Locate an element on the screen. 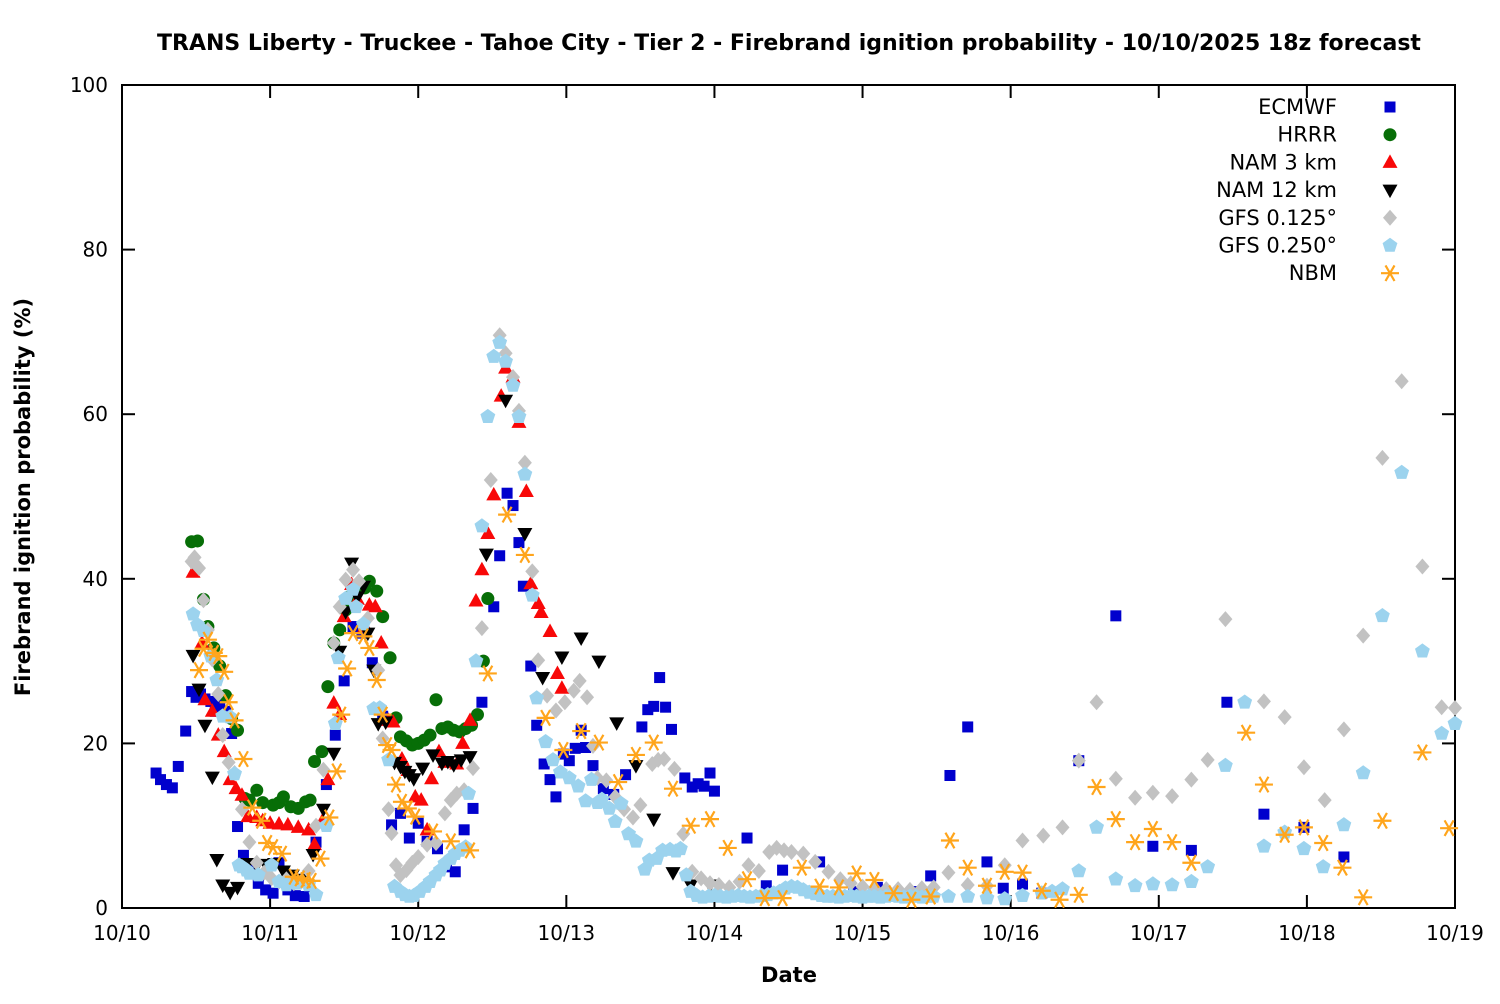 The image size is (1500, 1004). x-tick-label: 10/15 is located at coordinates (863, 933).